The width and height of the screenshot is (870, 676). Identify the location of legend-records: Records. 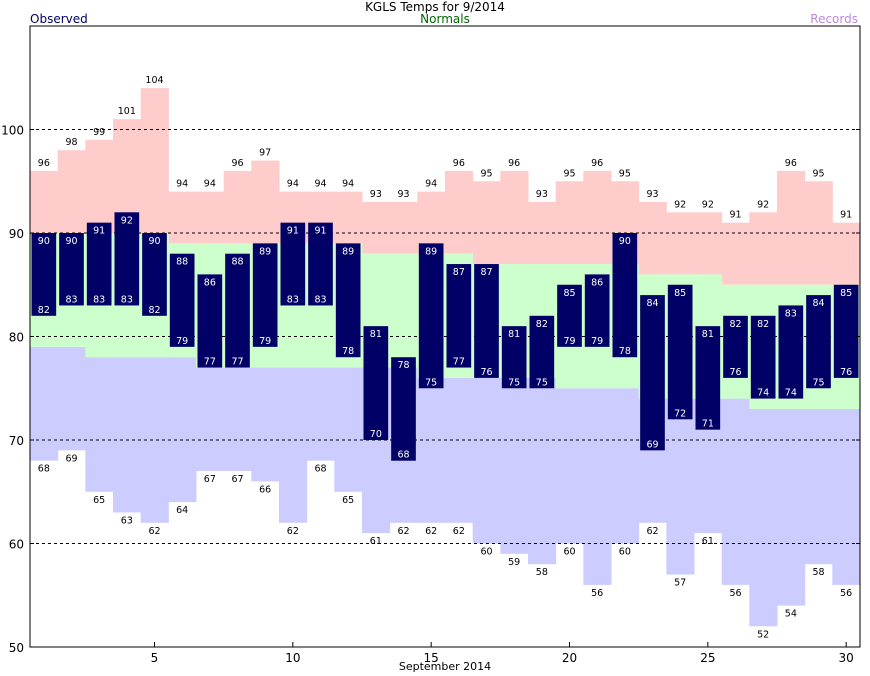
(834, 19).